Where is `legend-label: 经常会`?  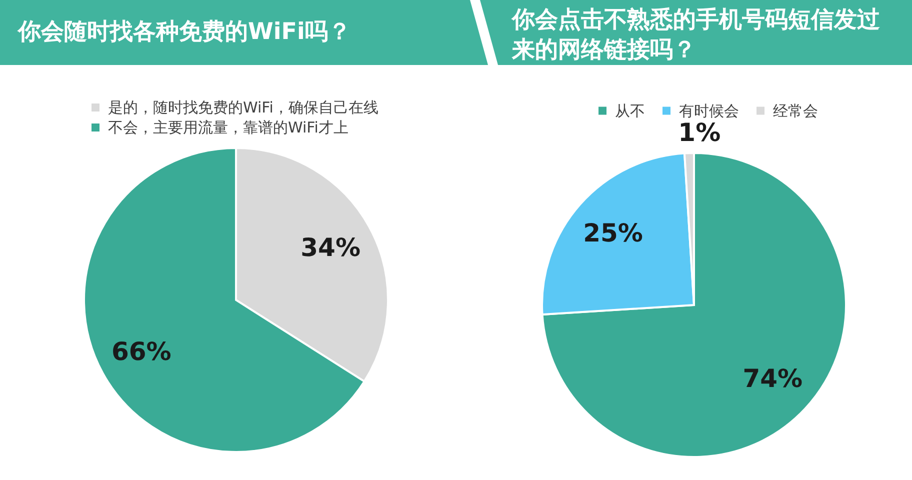 legend-label: 经常会 is located at coordinates (795, 111).